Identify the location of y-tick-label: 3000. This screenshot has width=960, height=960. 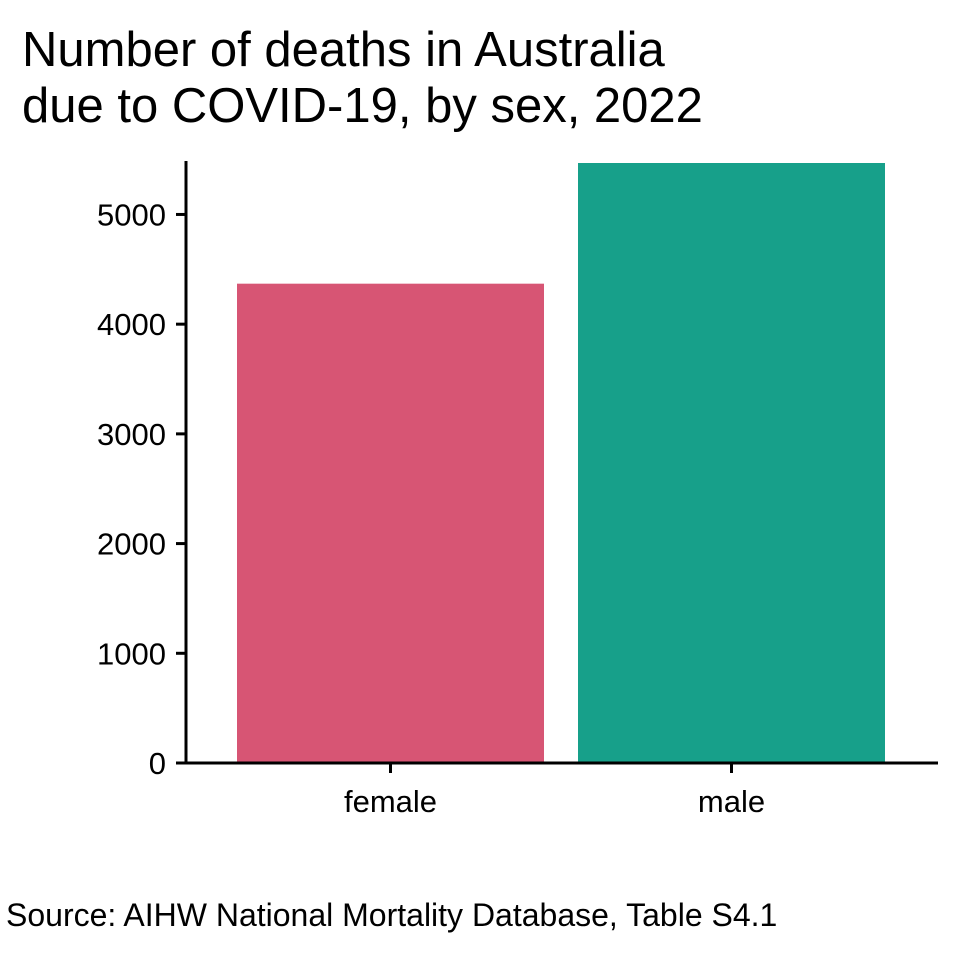
(131, 434).